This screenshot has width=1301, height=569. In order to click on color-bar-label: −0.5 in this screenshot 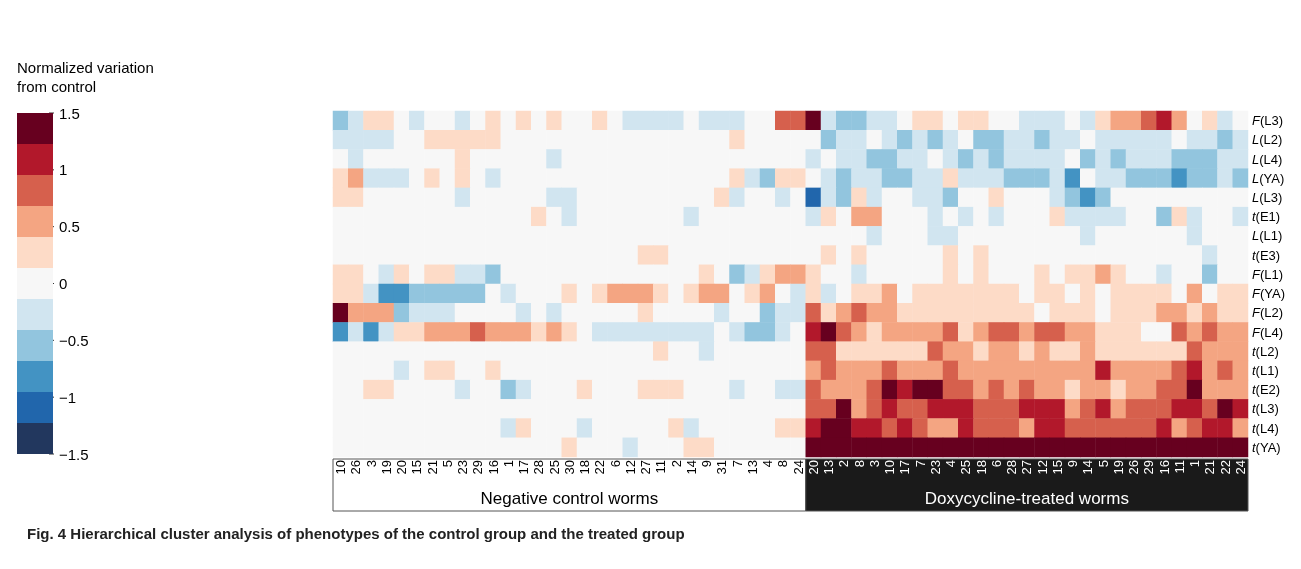, I will do `click(74, 340)`.